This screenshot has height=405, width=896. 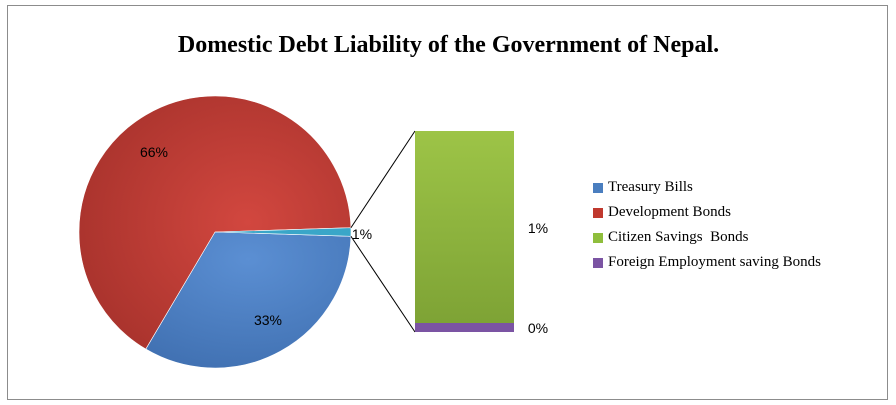 What do you see at coordinates (362, 234) in the screenshot?
I see `data-label-other: 1%` at bounding box center [362, 234].